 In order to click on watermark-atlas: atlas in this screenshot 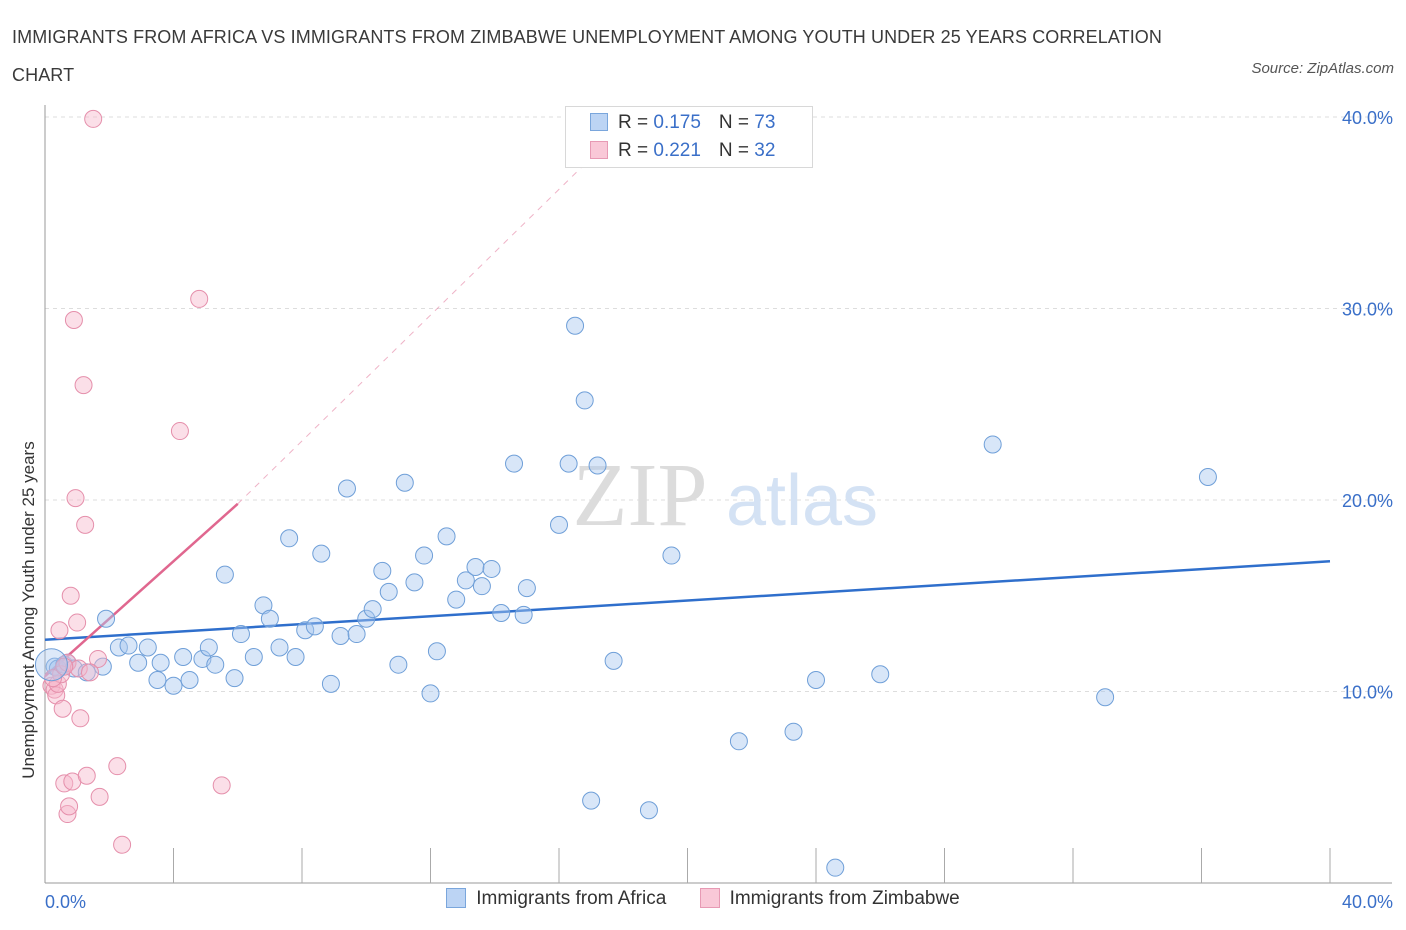, I will do `click(802, 501)`.